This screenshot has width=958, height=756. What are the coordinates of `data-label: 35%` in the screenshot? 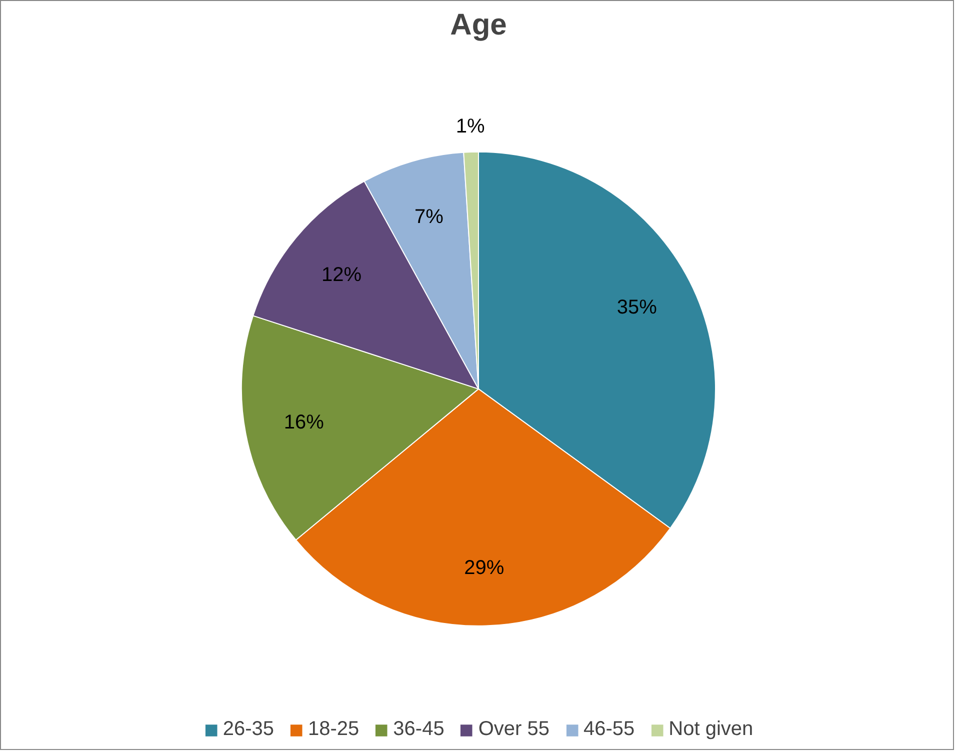 It's located at (637, 307).